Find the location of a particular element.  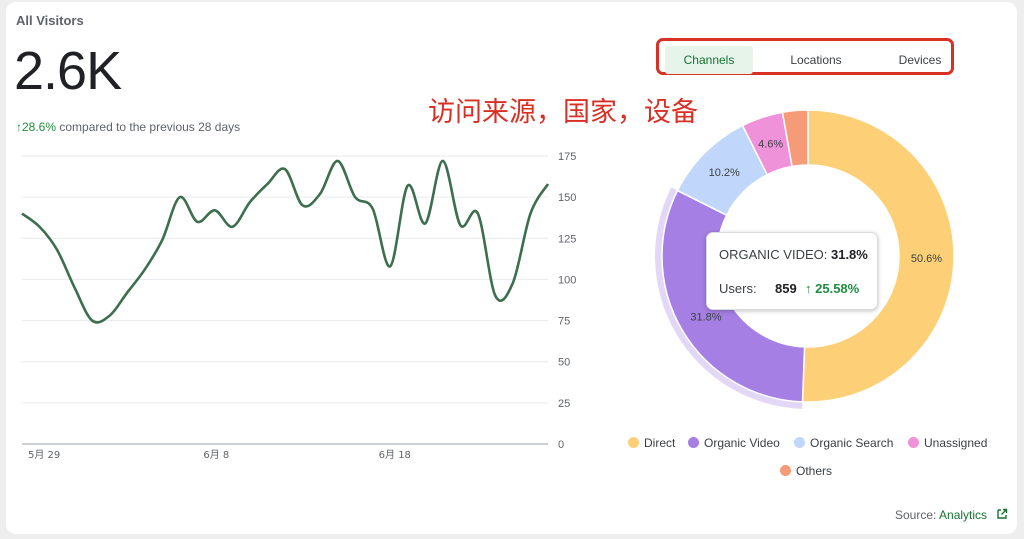

pie-slice-direct is located at coordinates (878, 256).